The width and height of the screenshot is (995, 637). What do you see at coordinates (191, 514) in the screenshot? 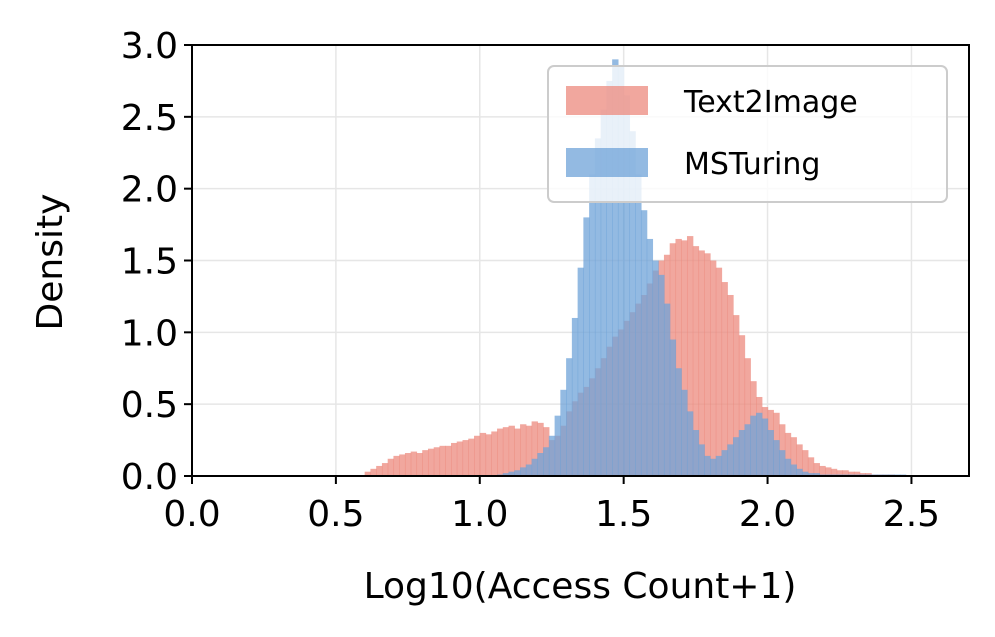
I see `x-tick-label-0: 0.0` at bounding box center [191, 514].